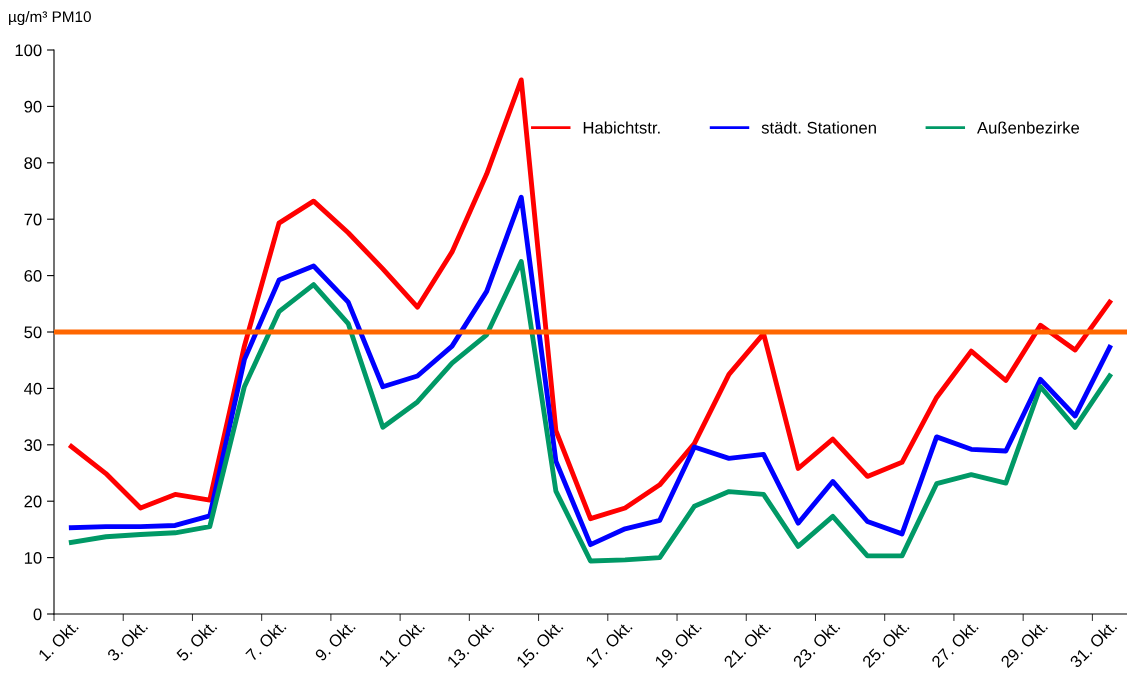  What do you see at coordinates (33, 388) in the screenshot?
I see `y-tick-label: 40` at bounding box center [33, 388].